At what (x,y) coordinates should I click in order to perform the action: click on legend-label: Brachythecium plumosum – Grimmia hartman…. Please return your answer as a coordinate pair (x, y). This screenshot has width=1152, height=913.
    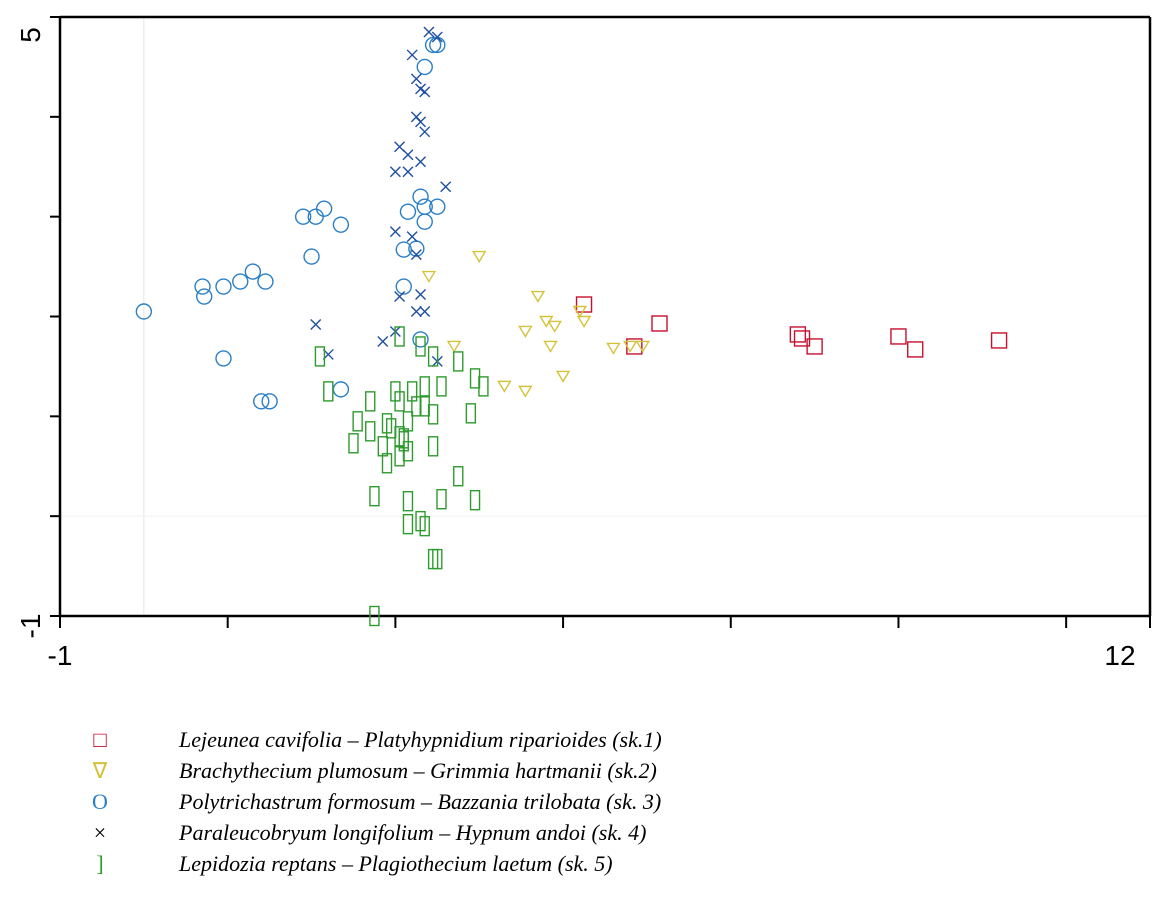
    Looking at the image, I should click on (418, 770).